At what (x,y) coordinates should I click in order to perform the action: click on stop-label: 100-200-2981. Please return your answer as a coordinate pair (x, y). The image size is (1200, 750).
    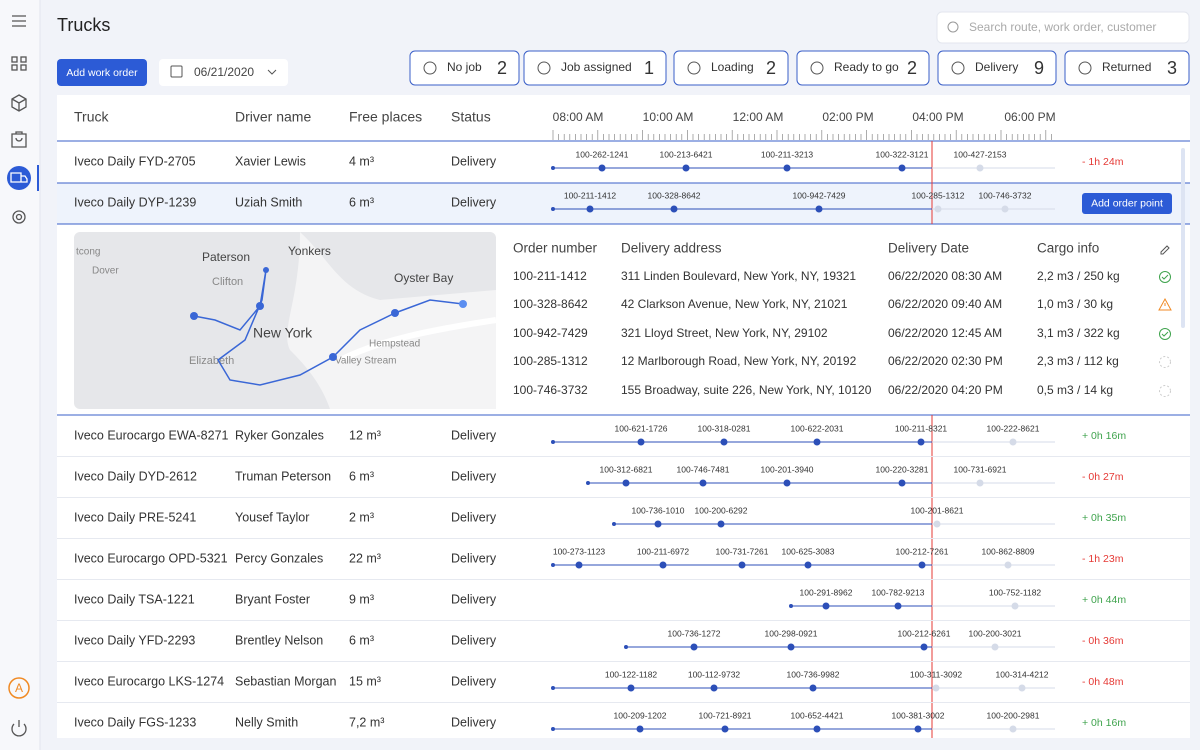
    Looking at the image, I should click on (1013, 715).